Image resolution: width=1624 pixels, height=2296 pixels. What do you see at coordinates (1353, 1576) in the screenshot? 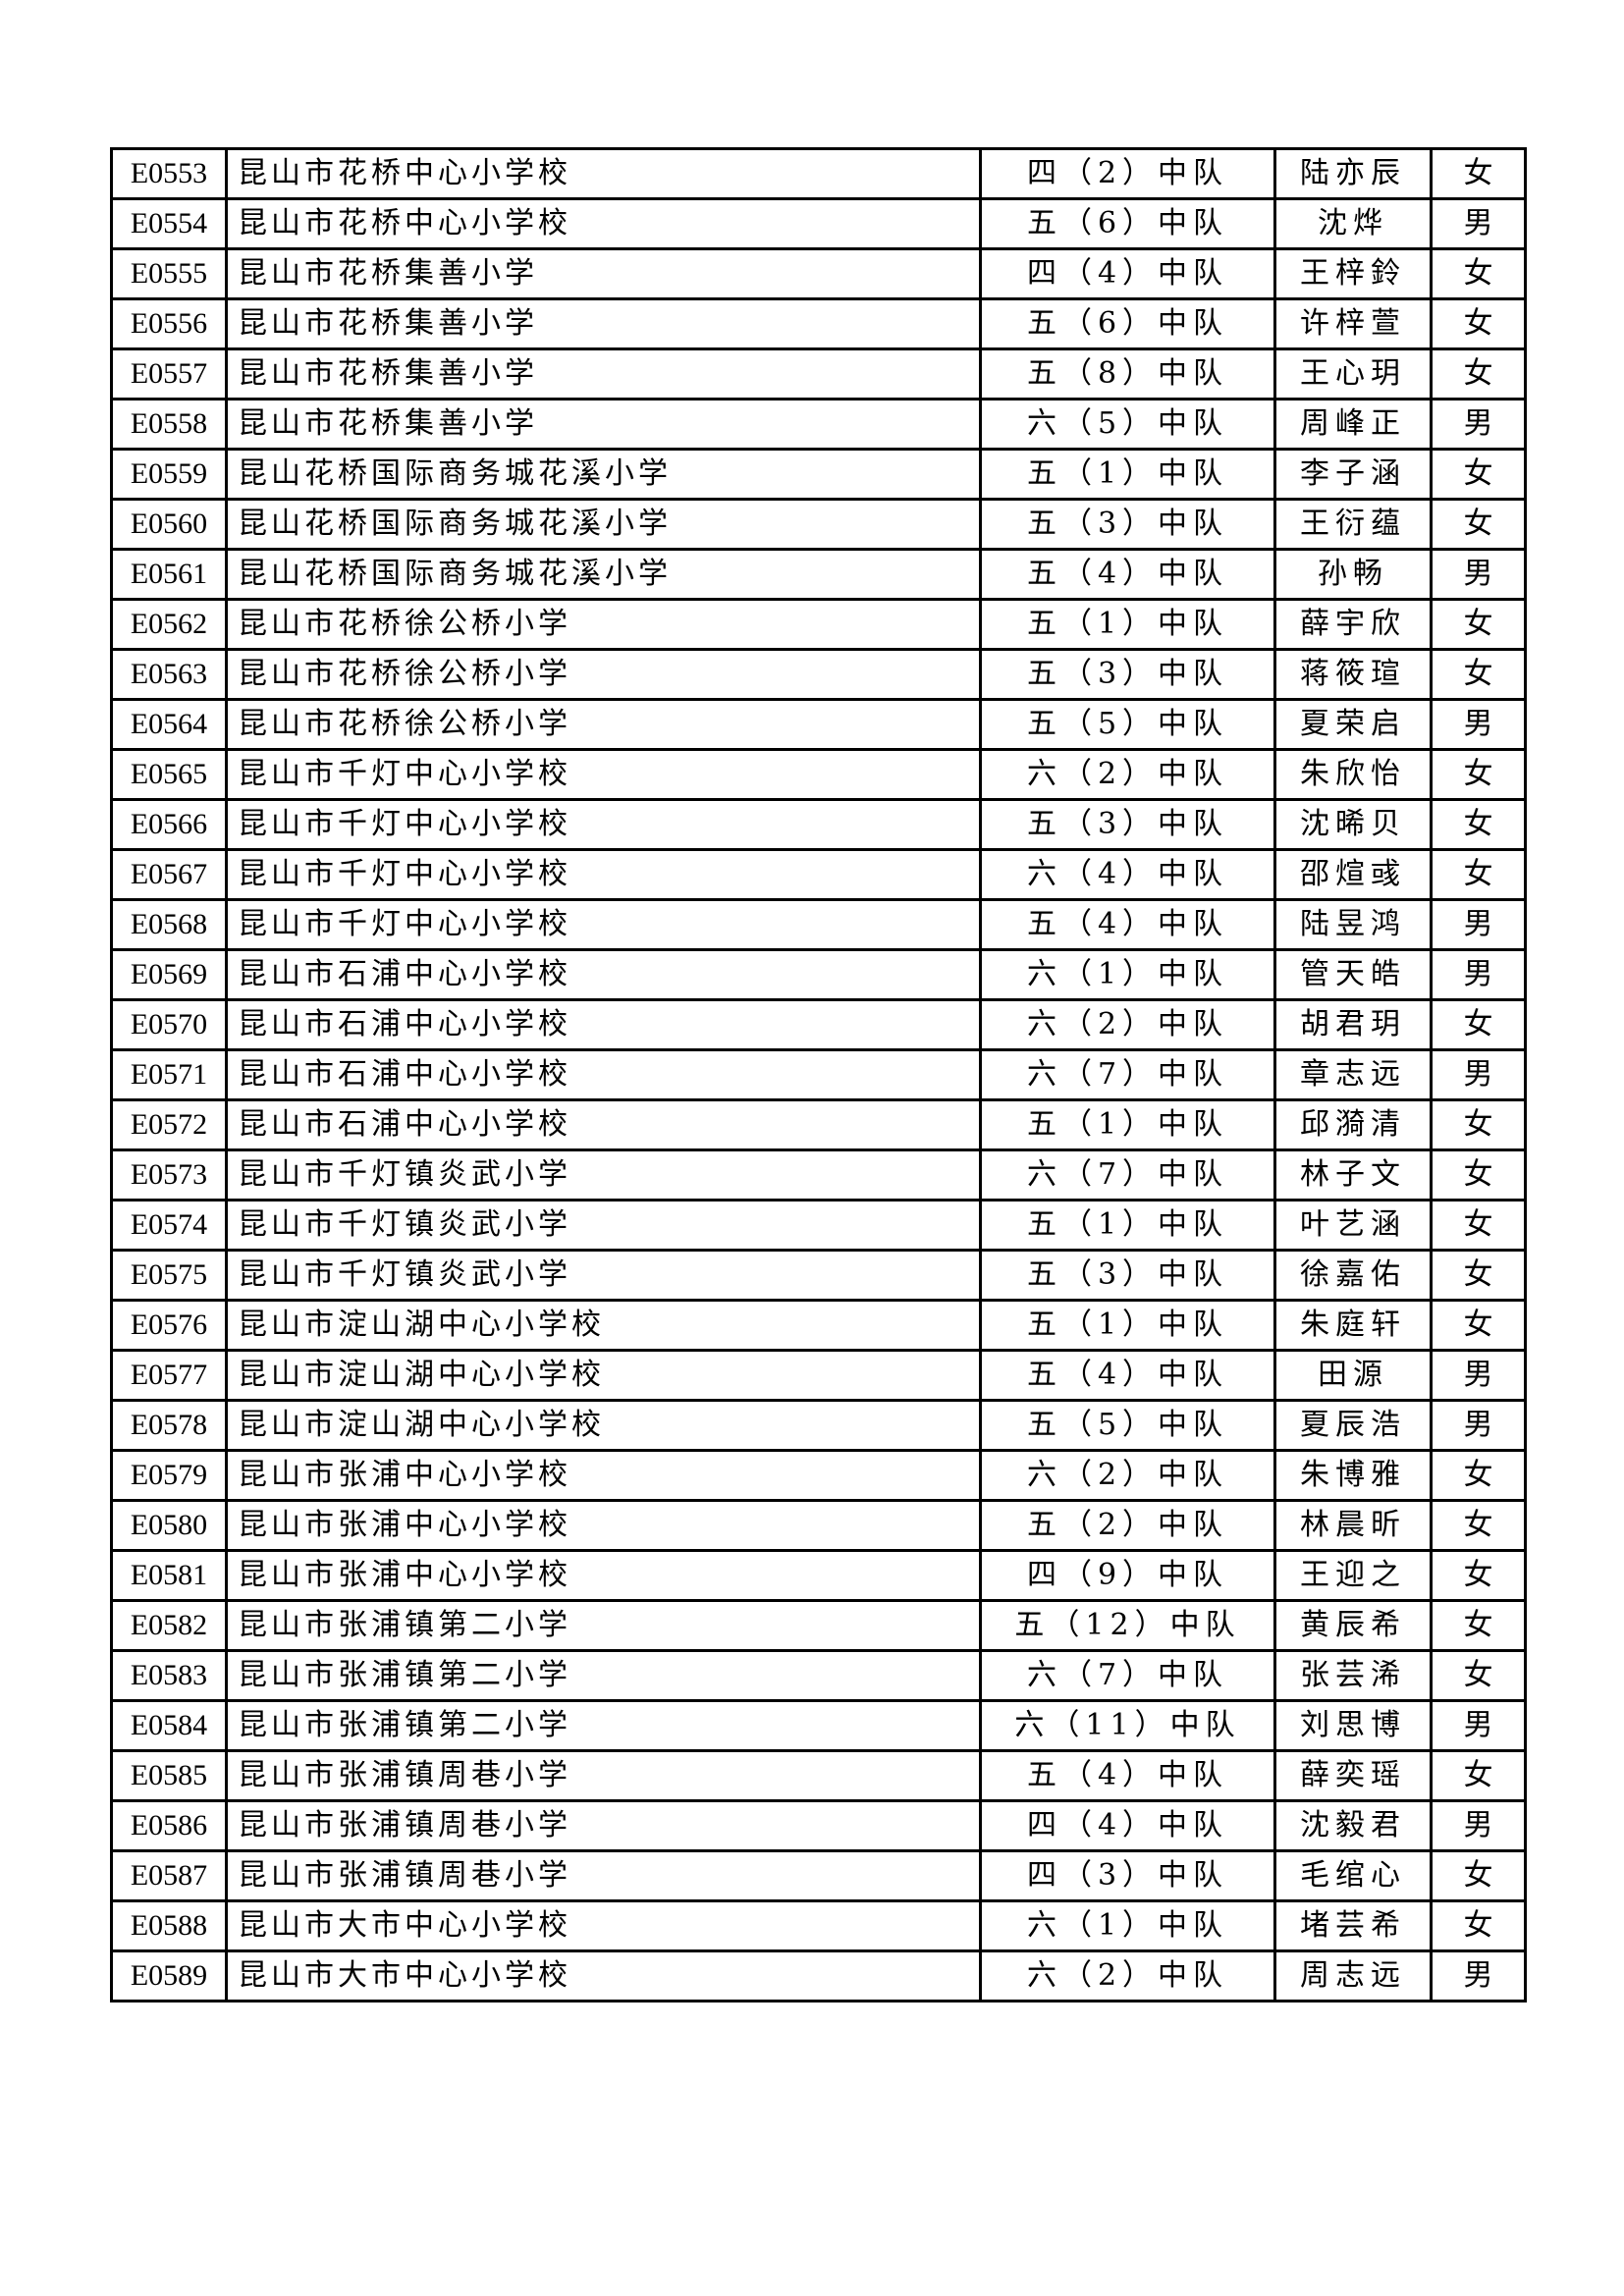
I see `student-name-cell: 王迎之` at bounding box center [1353, 1576].